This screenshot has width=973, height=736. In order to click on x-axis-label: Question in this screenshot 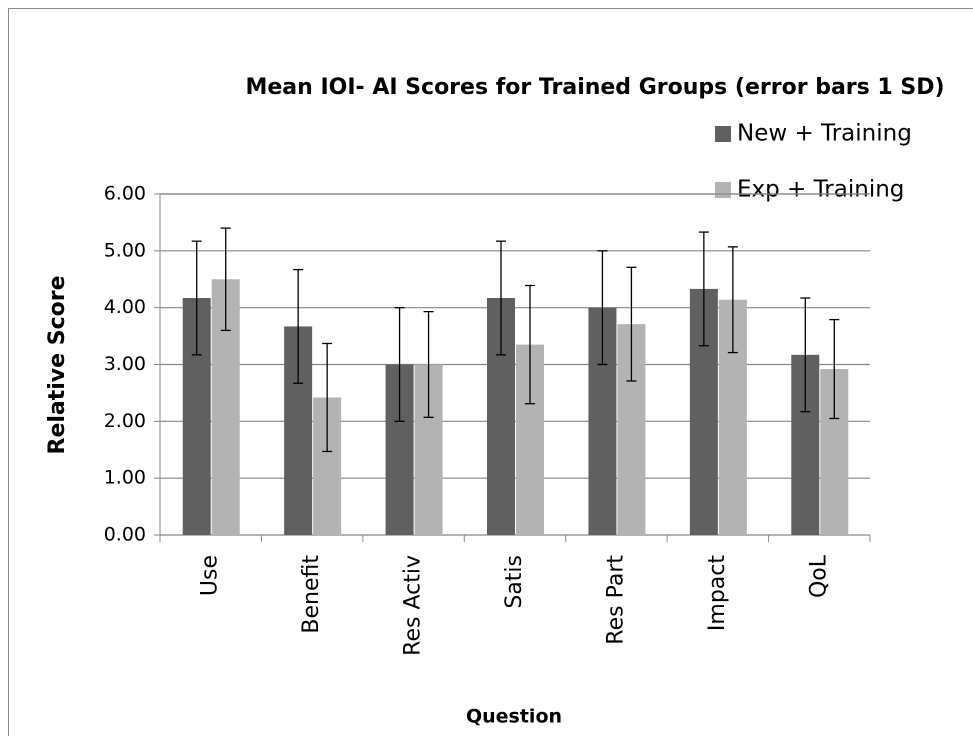, I will do `click(514, 717)`.